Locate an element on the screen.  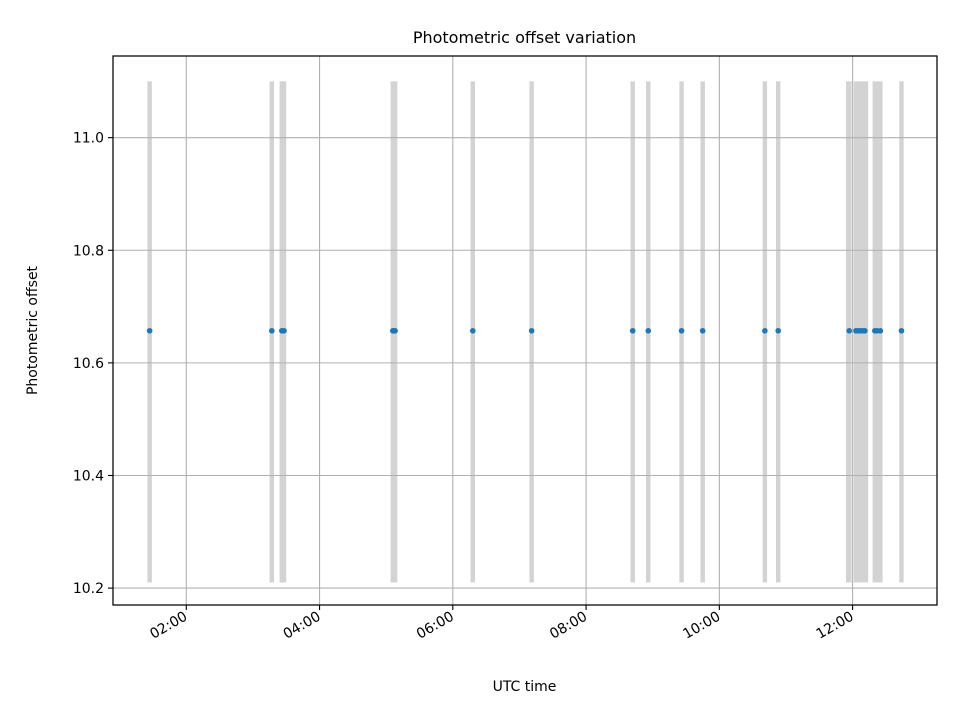
data-points is located at coordinates (525, 330).